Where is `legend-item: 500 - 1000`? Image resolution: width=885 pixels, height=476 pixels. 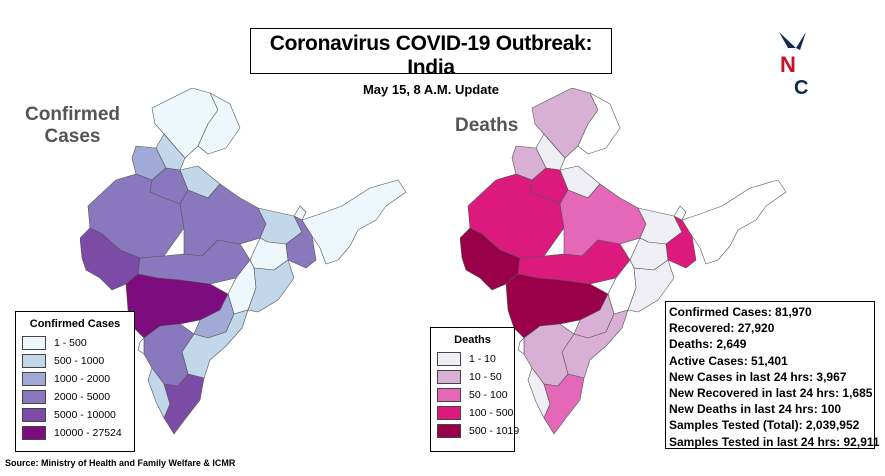 legend-item: 500 - 1000 is located at coordinates (75, 360).